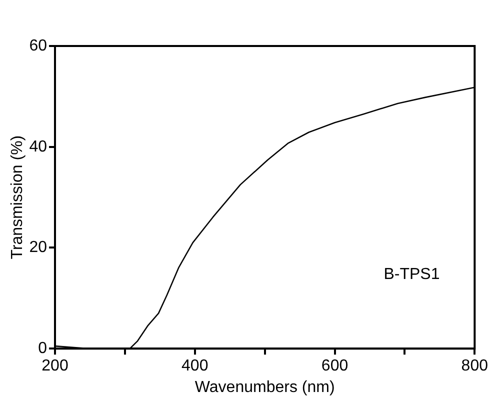 The width and height of the screenshot is (498, 405). I want to click on y-tick-label: 20, so click(38, 247).